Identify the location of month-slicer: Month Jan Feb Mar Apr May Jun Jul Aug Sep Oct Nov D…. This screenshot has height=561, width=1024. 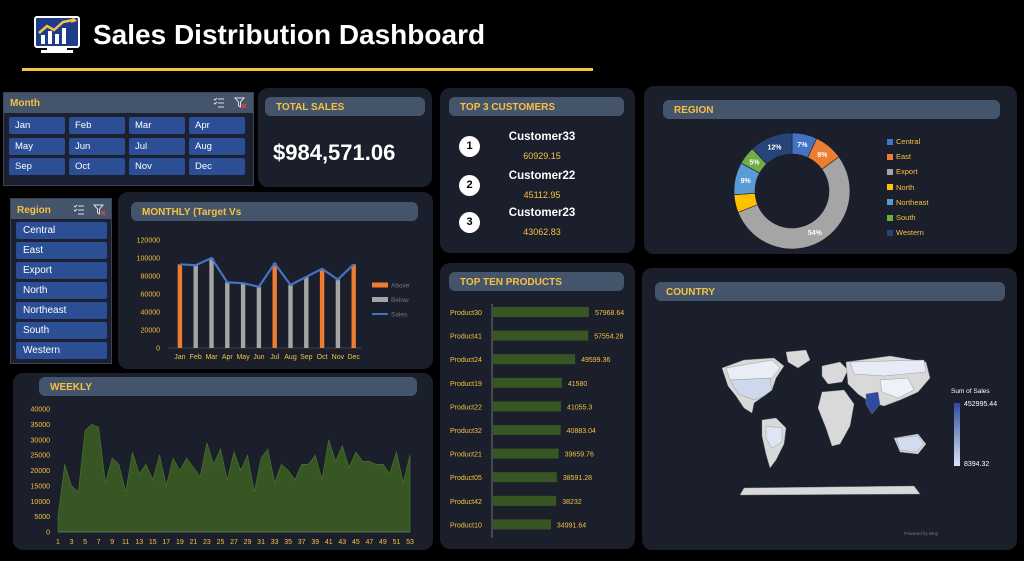
(128, 139).